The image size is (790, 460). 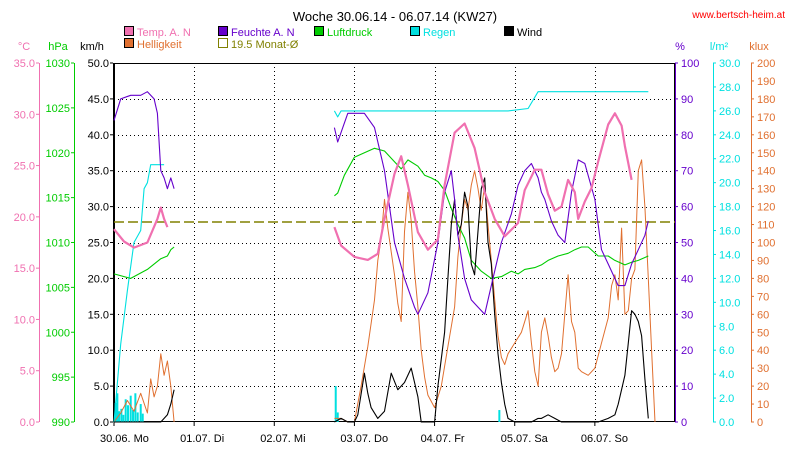 What do you see at coordinates (729, 160) in the screenshot?
I see `tick-label-rain: 22.0` at bounding box center [729, 160].